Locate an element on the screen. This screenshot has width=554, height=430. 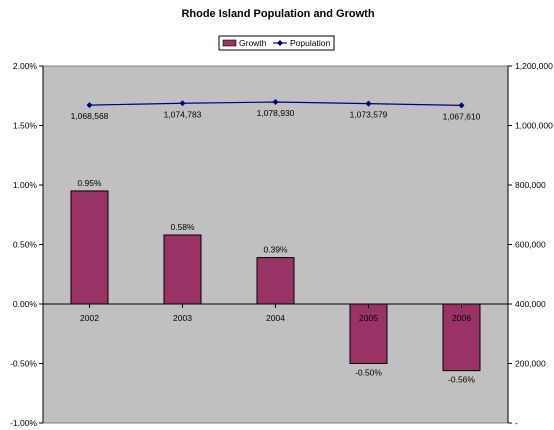
category-label: 2004 is located at coordinates (275, 318).